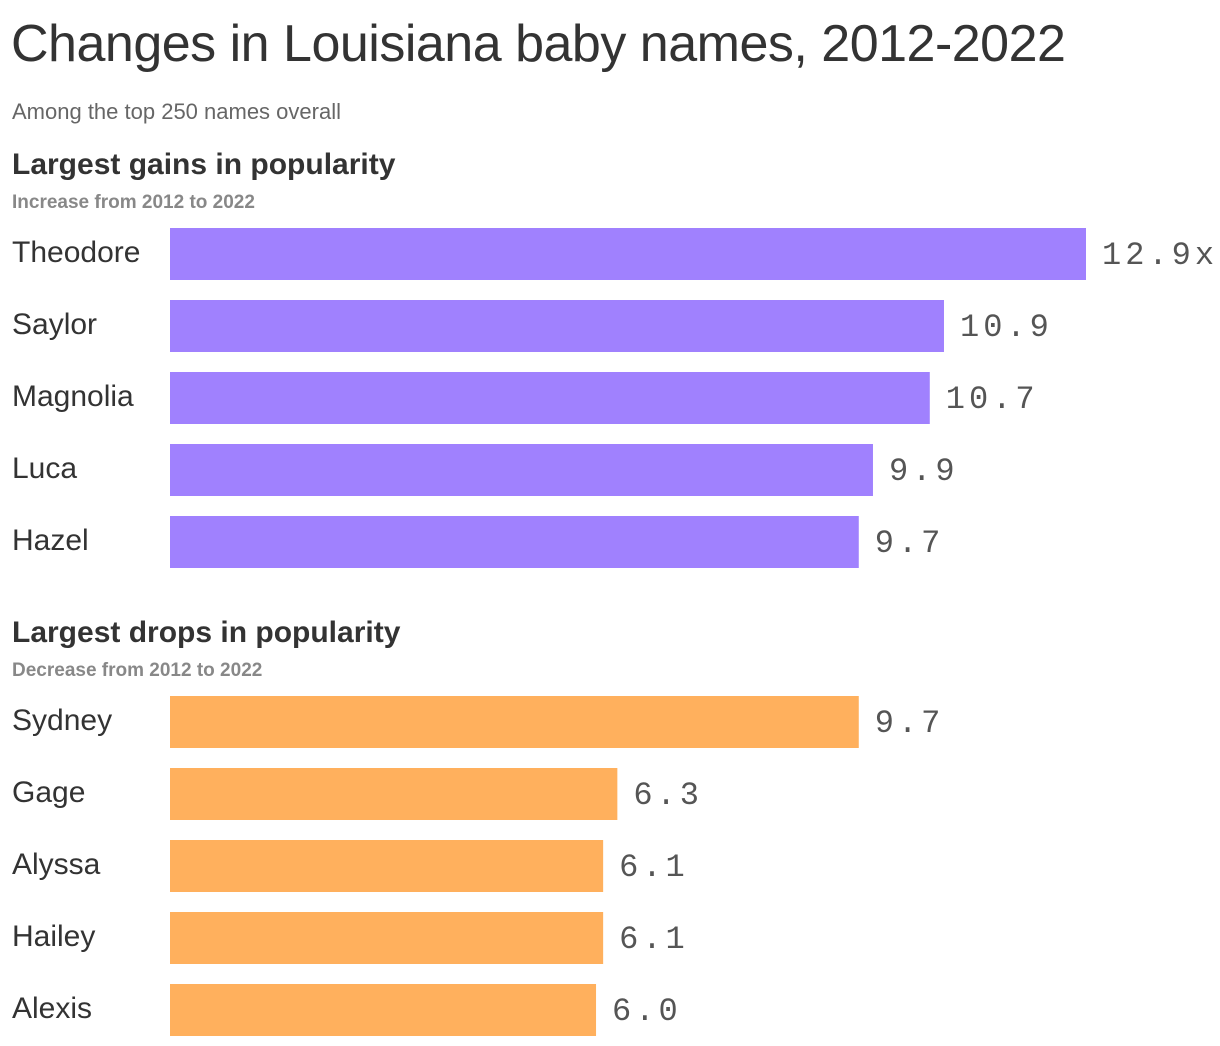 The height and width of the screenshot is (1046, 1220). Describe the element at coordinates (206, 632) in the screenshot. I see `drops-section-title: Largest drops in popularity` at that location.